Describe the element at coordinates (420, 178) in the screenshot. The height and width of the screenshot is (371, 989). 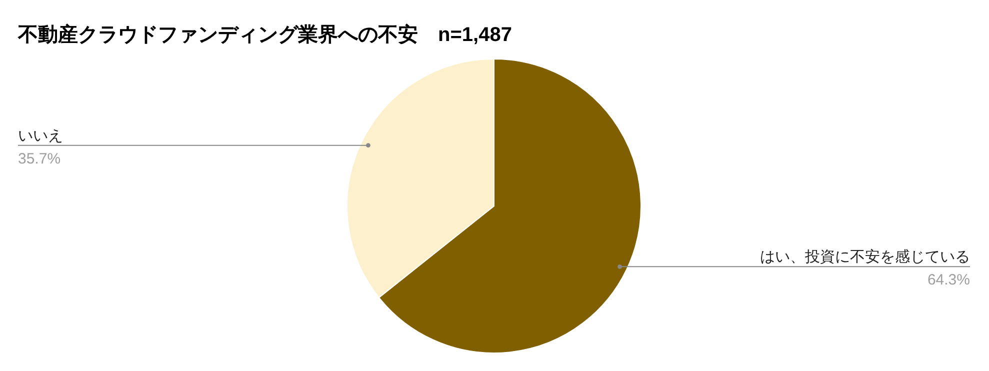
I see `pie-slice` at that location.